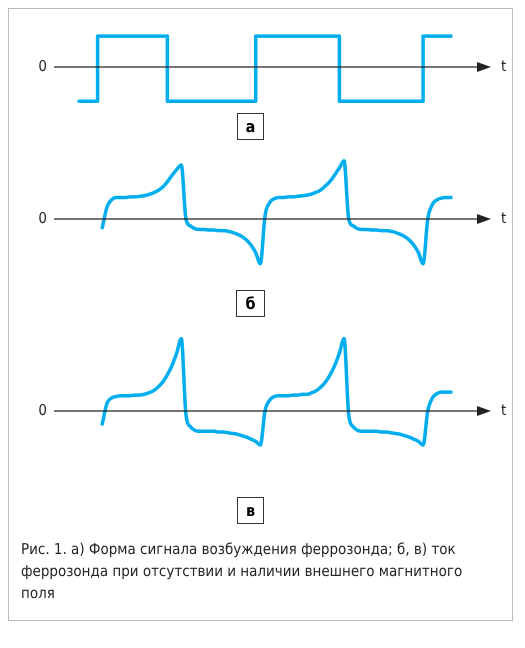  Describe the element at coordinates (242, 571) in the screenshot. I see `text: Рис. 1. а) Форма сигнала возбуждения феррозонда; б, в) ток феррозонда при отсутствии и наличии внешнего магнитного поля` at that location.